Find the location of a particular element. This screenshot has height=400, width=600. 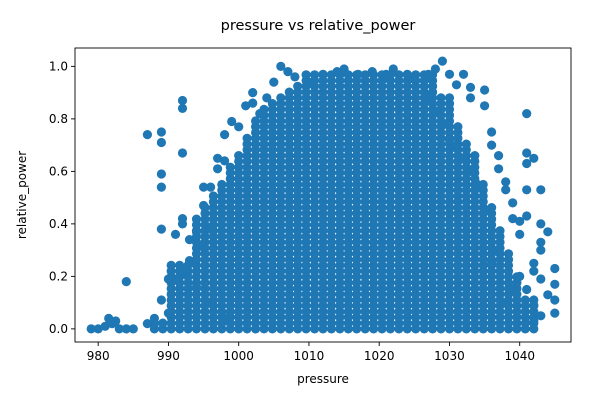

y-tick-label: 0.2 is located at coordinates (58, 276).